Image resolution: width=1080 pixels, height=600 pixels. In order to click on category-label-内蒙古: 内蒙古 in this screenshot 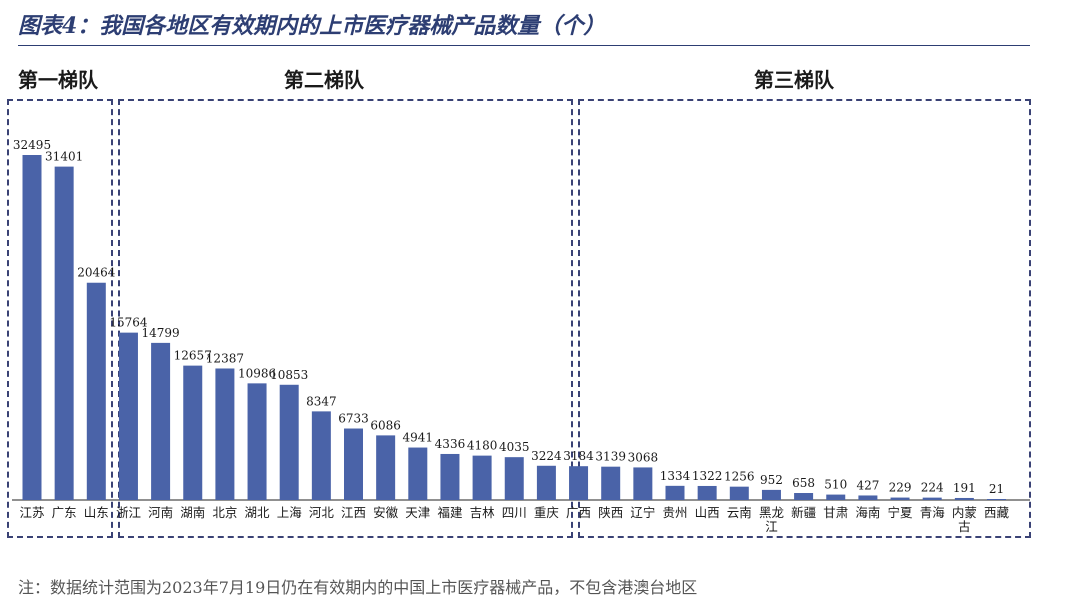, I will do `click(964, 519)`.